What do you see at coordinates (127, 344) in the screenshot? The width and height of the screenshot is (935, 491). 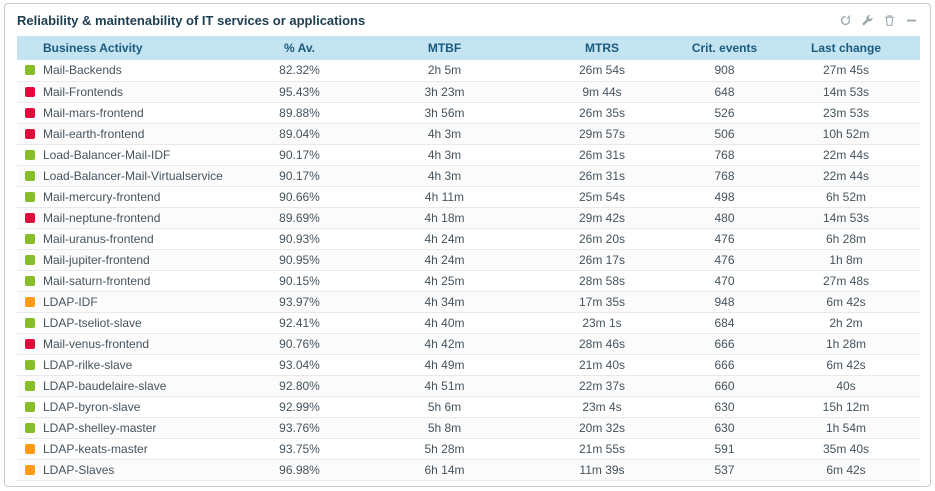 I see `business-activity-cell: Mail-venus-frontend` at bounding box center [127, 344].